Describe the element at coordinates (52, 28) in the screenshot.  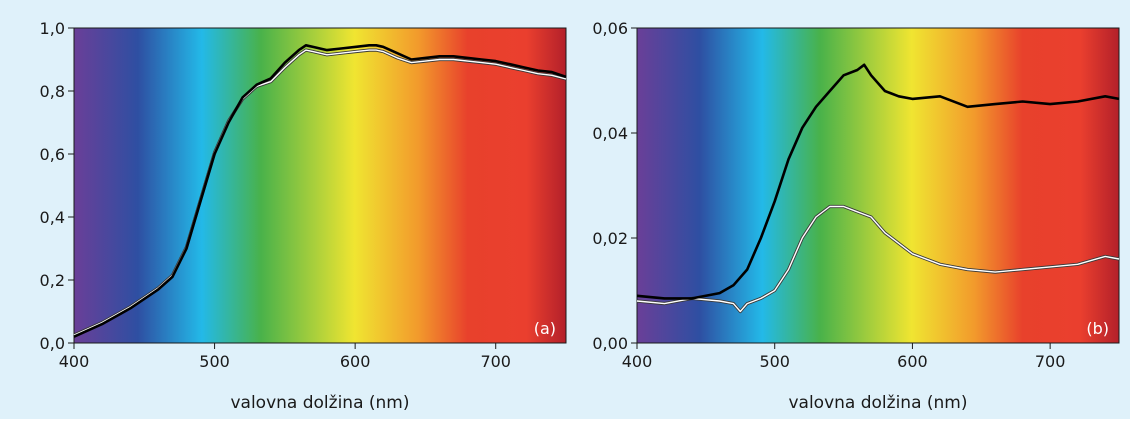
I see `y-tick-label: 1,0` at that location.